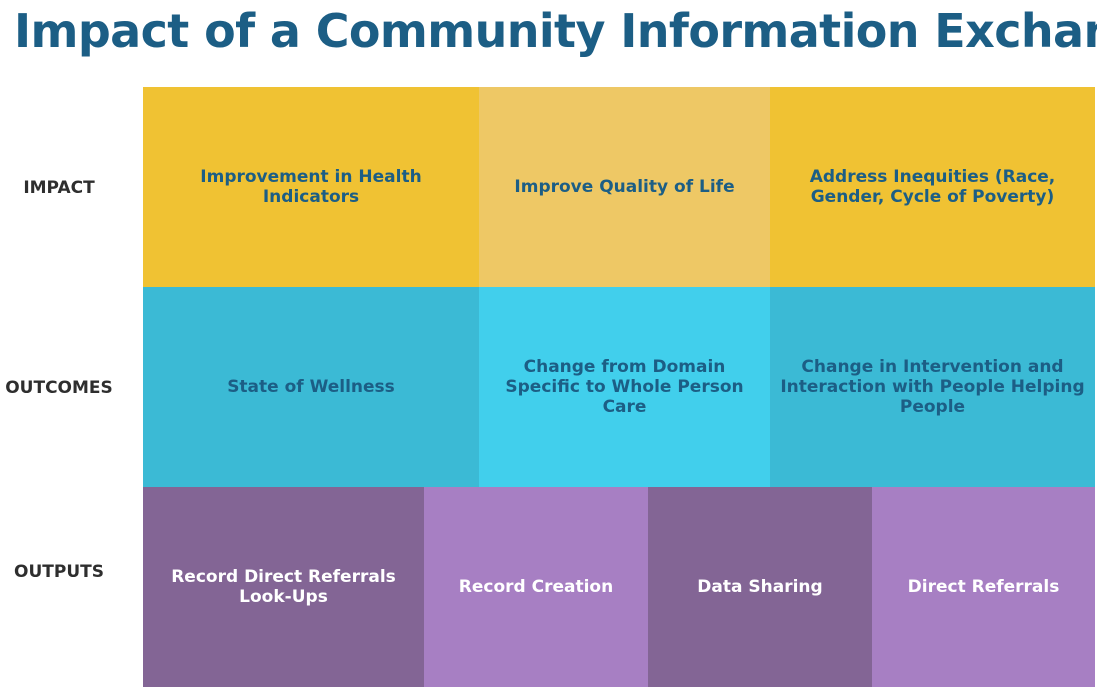 The image size is (1097, 687). What do you see at coordinates (624, 187) in the screenshot?
I see `impact-box-quality-of-life: Improve Quality of Life` at bounding box center [624, 187].